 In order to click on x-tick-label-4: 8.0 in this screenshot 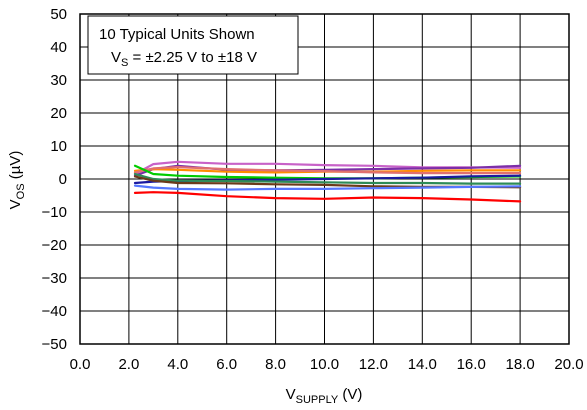, I will do `click(275, 364)`.